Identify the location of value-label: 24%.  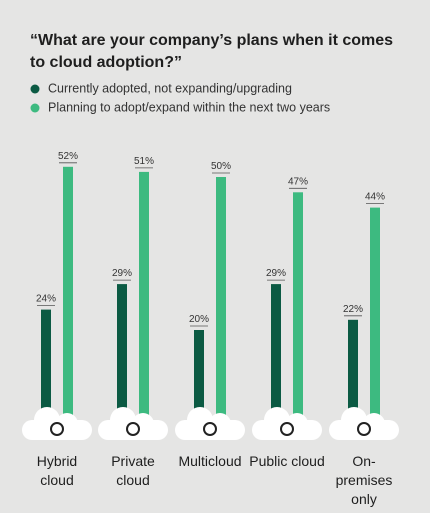
(46, 299).